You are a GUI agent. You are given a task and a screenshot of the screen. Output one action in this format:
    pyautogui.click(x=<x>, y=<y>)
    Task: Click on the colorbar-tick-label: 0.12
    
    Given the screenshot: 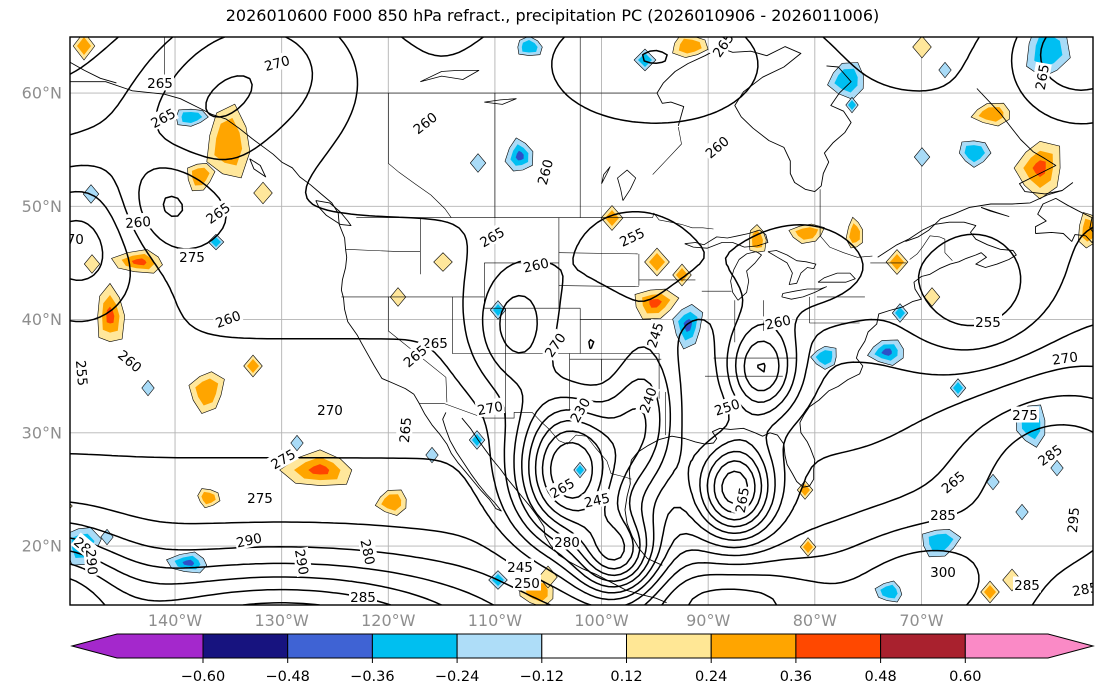 What is the action you would take?
    pyautogui.click(x=626, y=677)
    